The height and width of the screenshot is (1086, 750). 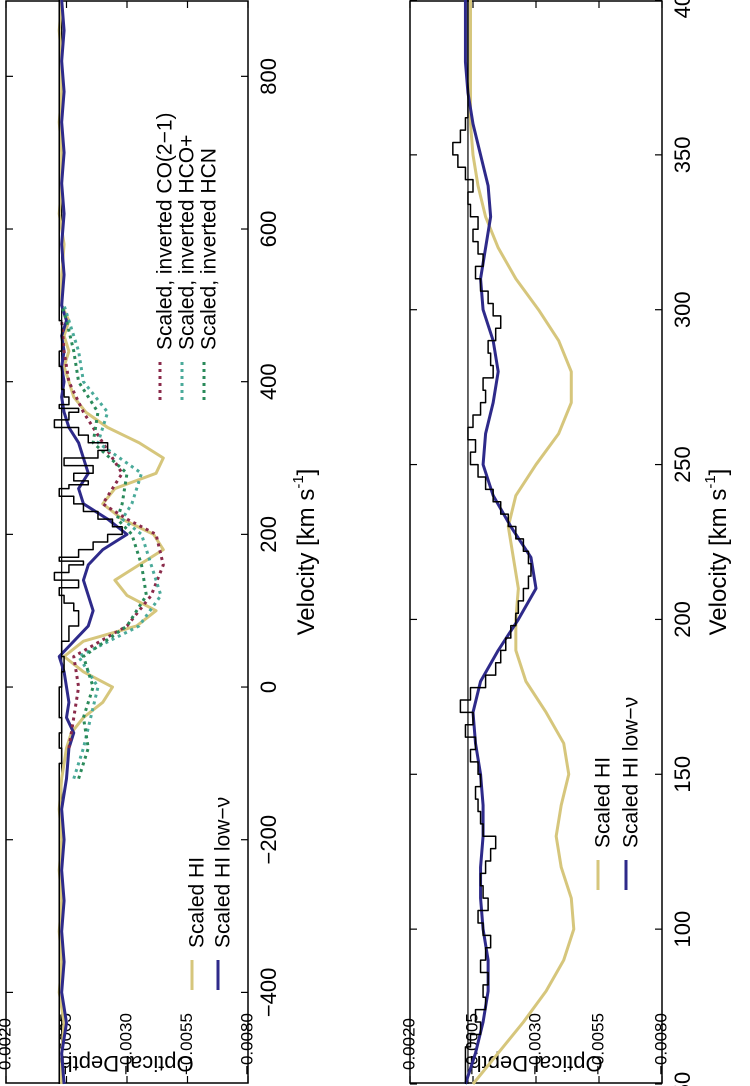 What do you see at coordinates (268, 687) in the screenshot?
I see `x-tick-label: 0` at bounding box center [268, 687].